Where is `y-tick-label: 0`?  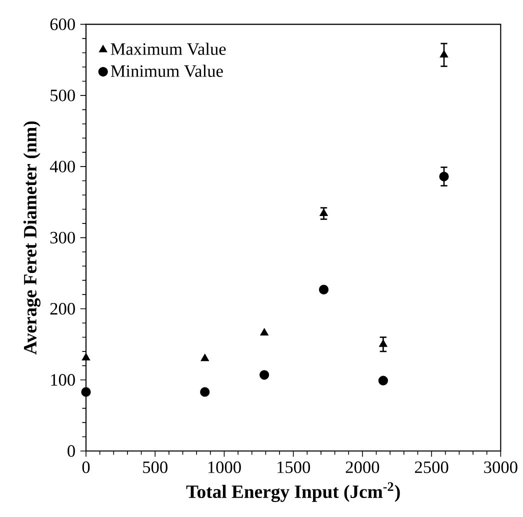 y-tick-label: 0 is located at coordinates (71, 451).